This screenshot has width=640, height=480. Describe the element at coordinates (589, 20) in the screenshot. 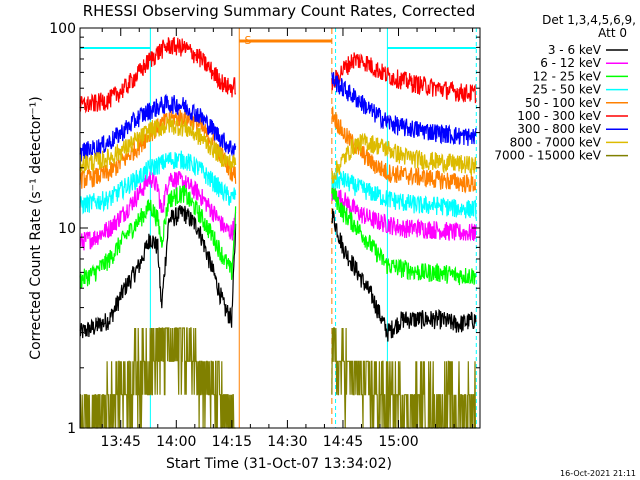

I see `legend-header: Det 1,3,4,5,6,9,` at that location.